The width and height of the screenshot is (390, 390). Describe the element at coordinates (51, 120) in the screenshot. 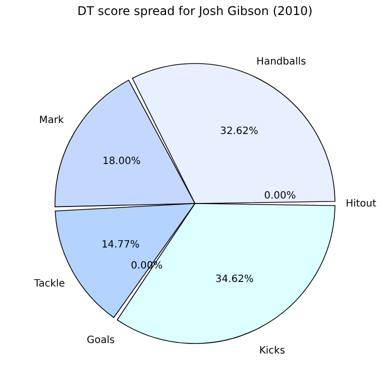

I see `slice-label: Mark` at that location.